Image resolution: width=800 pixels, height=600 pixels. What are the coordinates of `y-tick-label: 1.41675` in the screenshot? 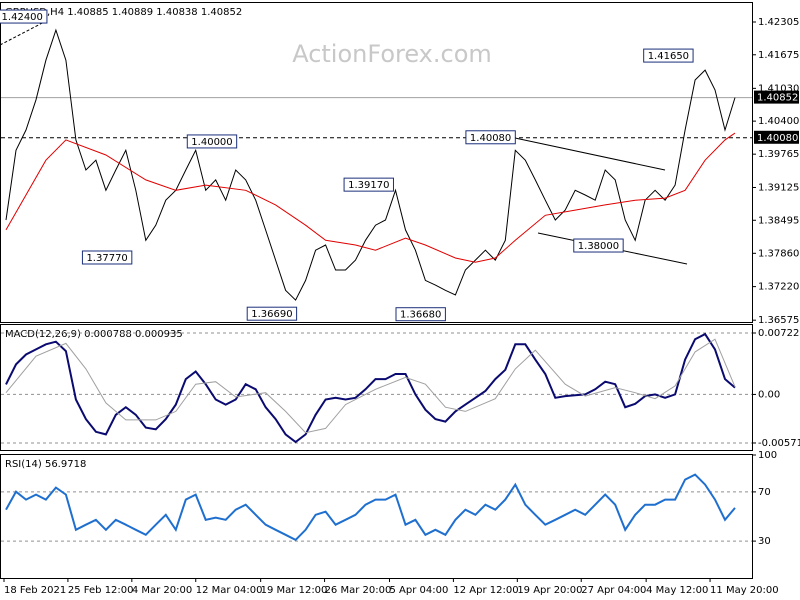 It's located at (778, 55).